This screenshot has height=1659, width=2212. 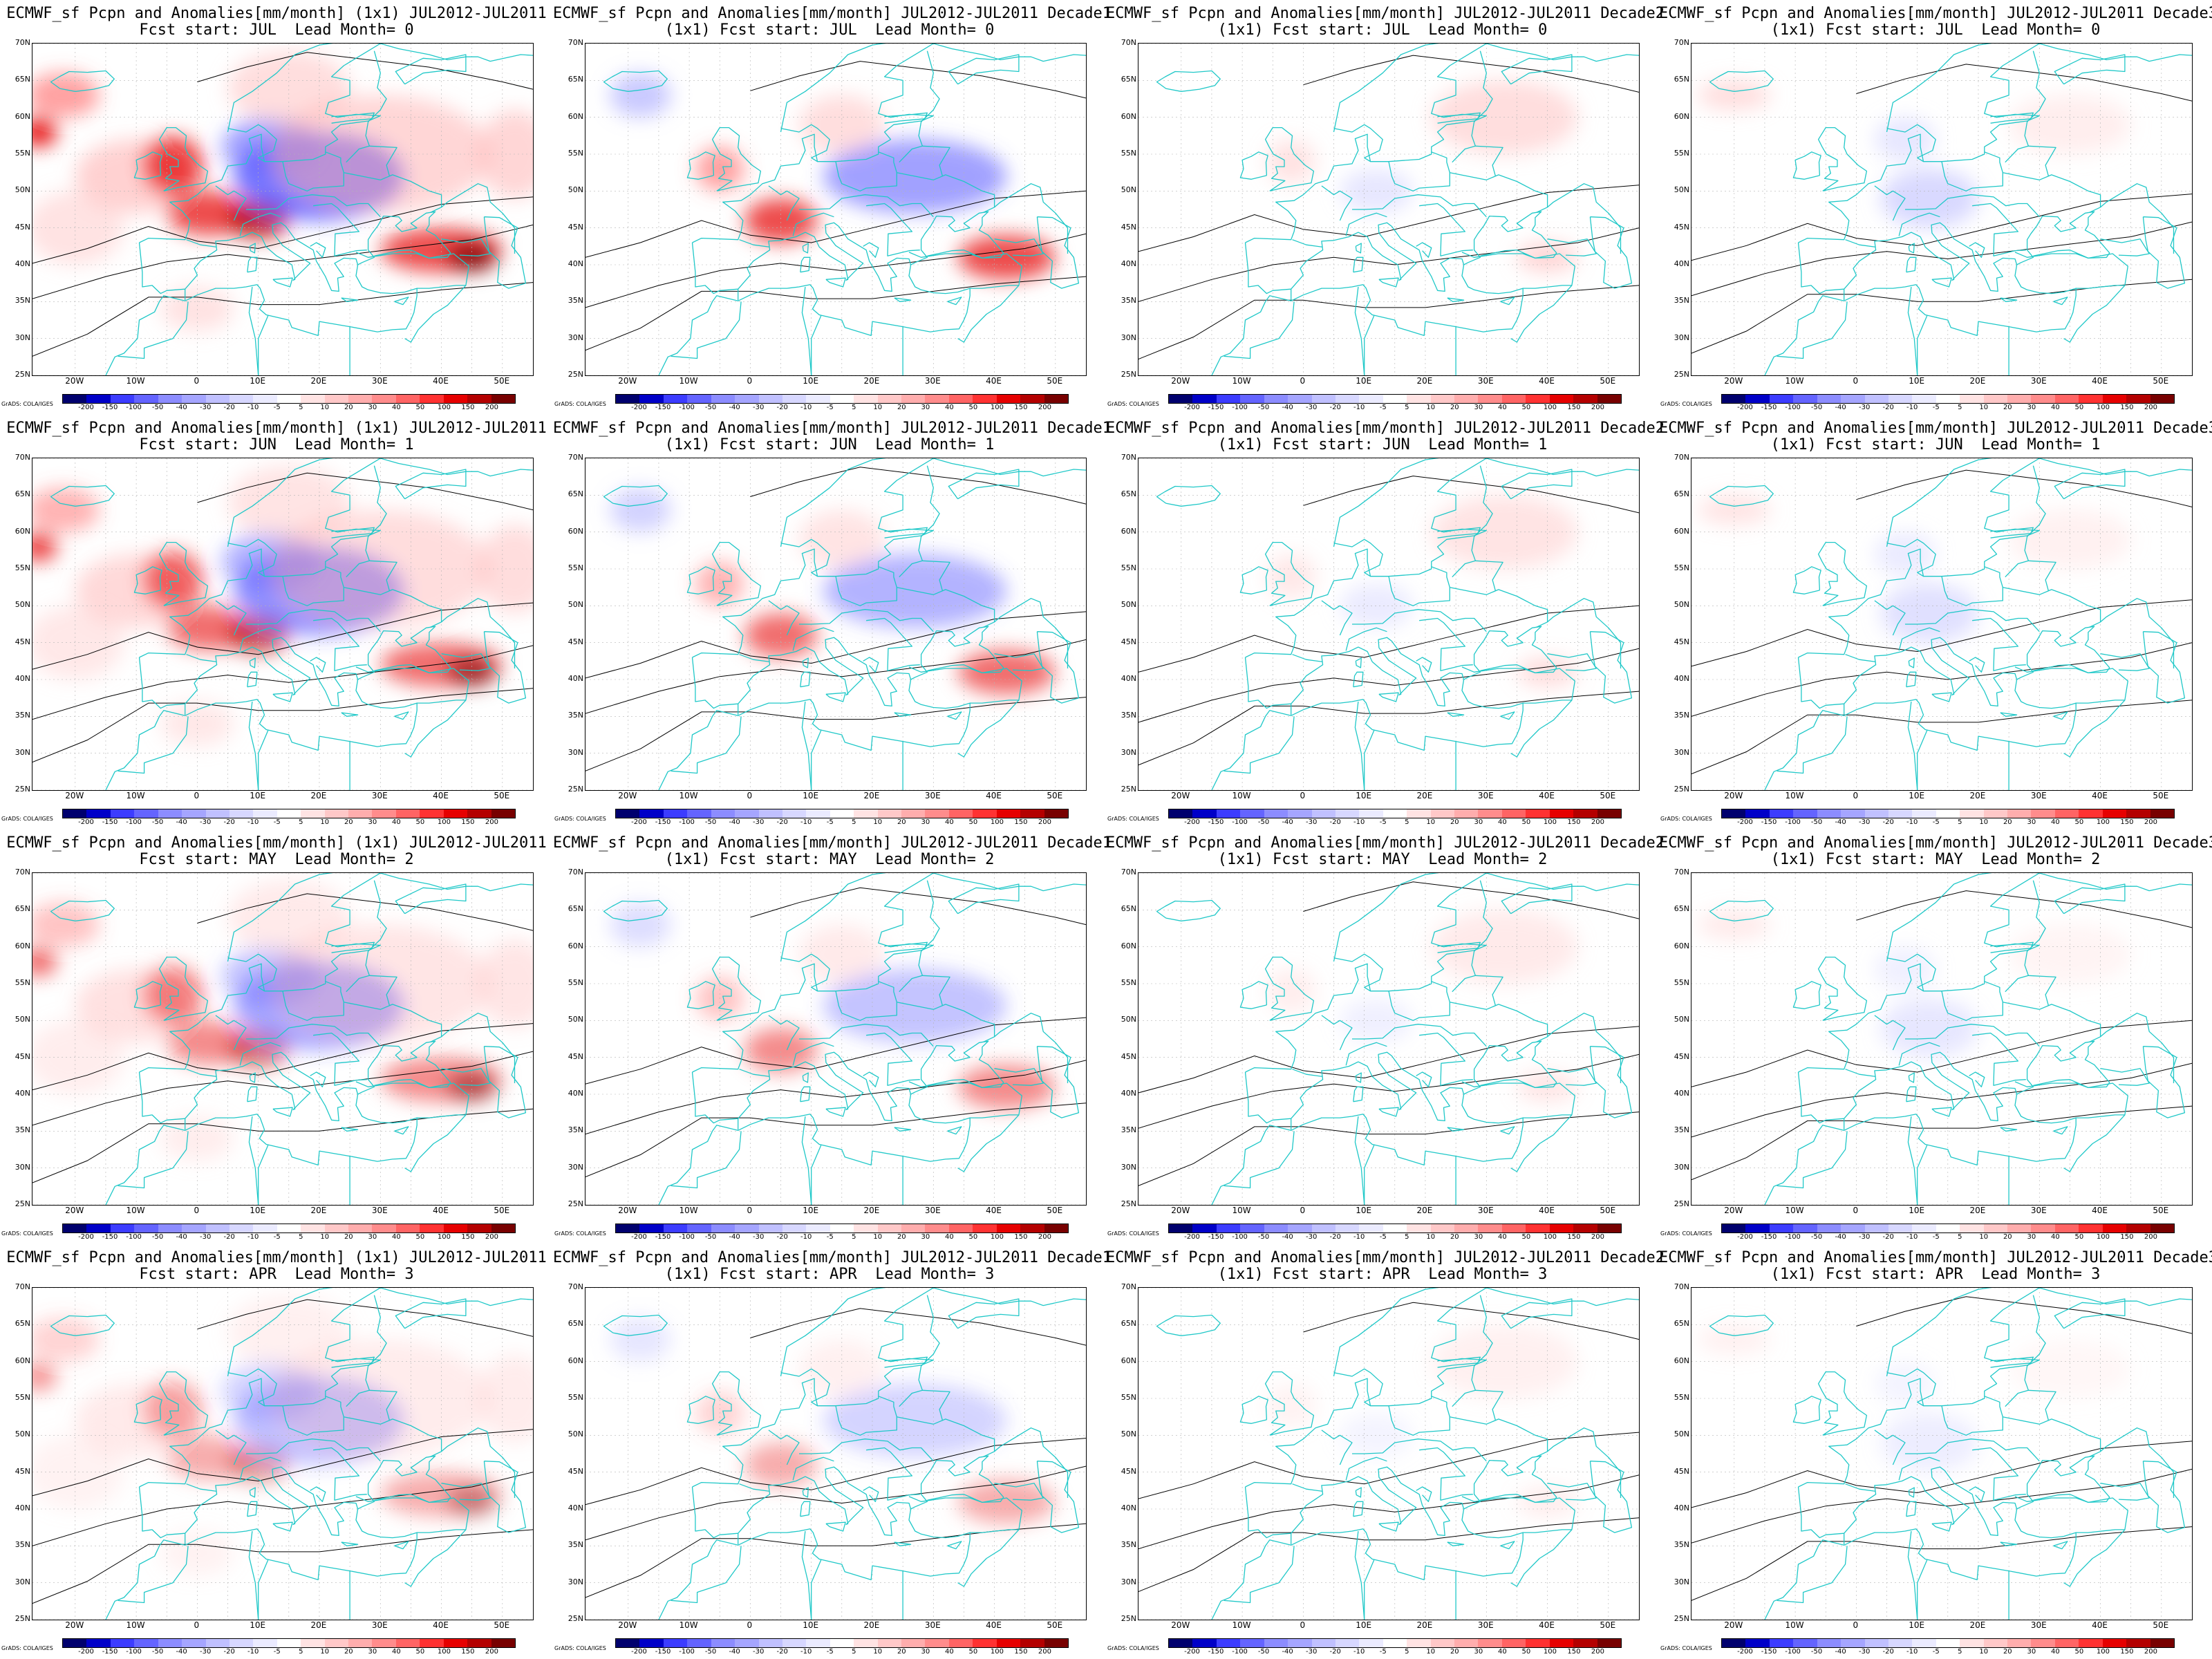 I want to click on anomaly-shading, so click(x=833, y=176).